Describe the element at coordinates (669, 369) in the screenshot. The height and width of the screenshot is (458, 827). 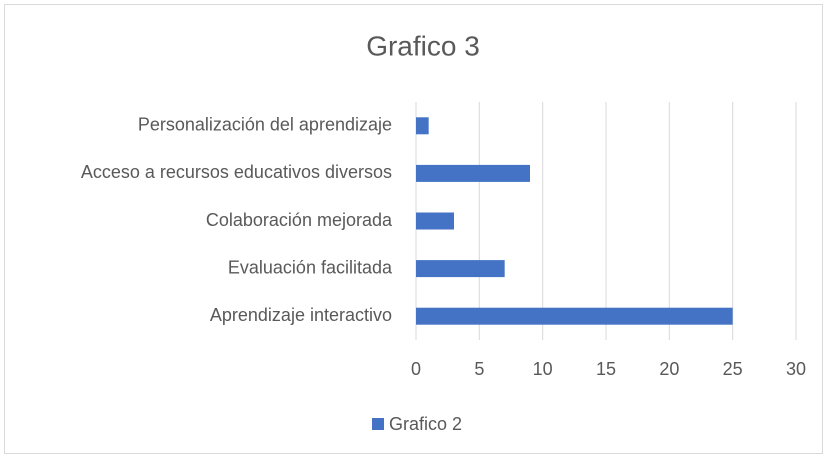
I see `x-tick-label: 20` at that location.